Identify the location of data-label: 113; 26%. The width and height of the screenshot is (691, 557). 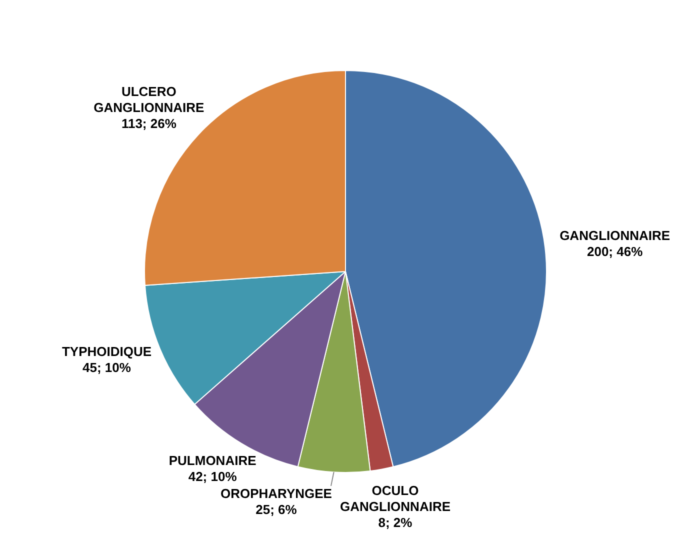
(148, 124).